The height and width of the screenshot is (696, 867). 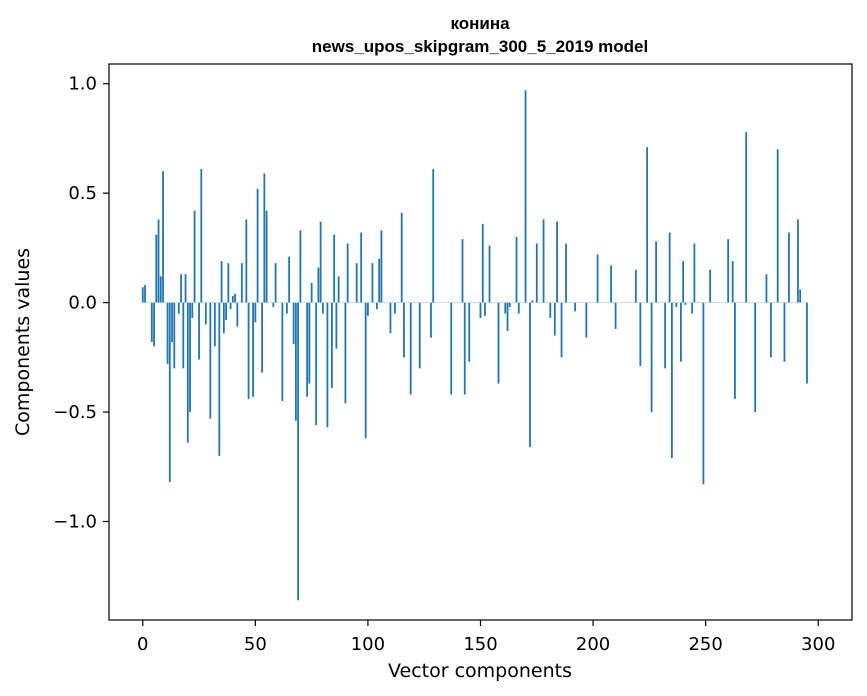 What do you see at coordinates (75, 521) in the screenshot?
I see `y-tick-label: −1.0` at bounding box center [75, 521].